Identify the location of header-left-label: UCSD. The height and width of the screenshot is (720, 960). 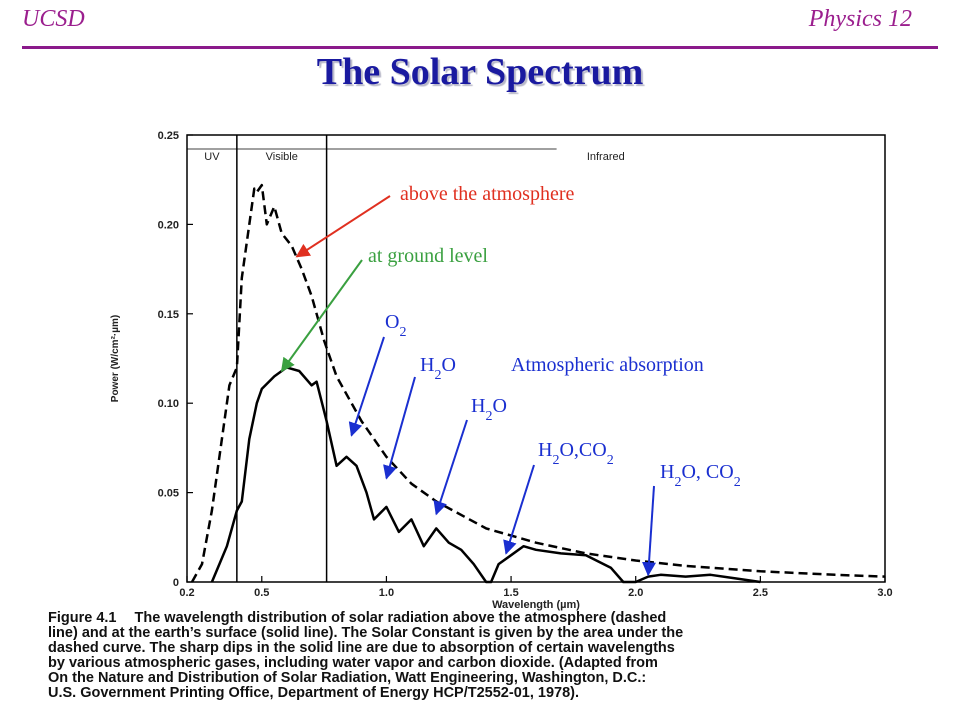
(53, 19).